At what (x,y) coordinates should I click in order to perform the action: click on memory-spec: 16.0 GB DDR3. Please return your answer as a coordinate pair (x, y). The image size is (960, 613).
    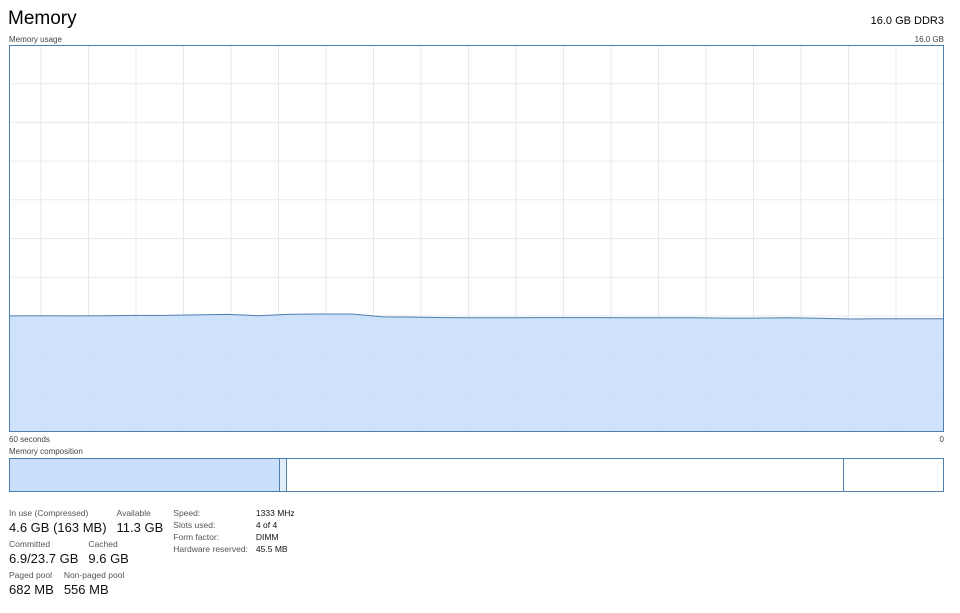
    Looking at the image, I should click on (907, 21).